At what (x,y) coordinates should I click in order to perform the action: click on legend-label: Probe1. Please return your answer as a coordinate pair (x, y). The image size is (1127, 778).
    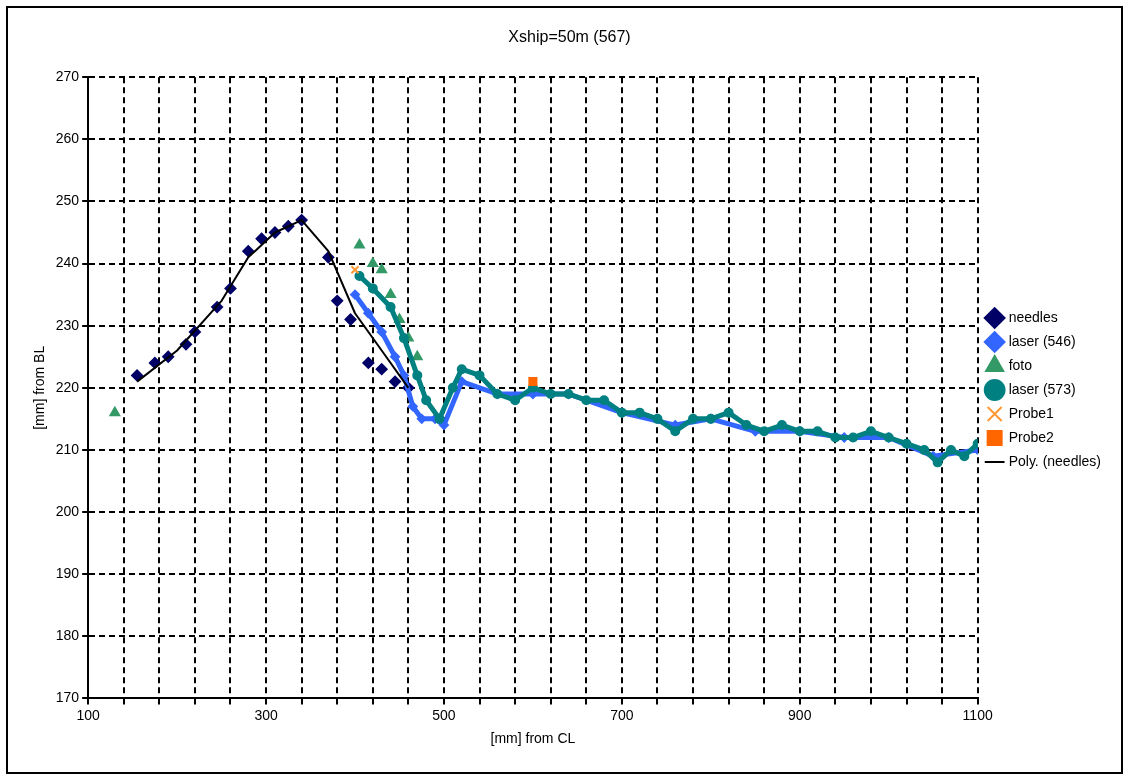
    Looking at the image, I should click on (1031, 412).